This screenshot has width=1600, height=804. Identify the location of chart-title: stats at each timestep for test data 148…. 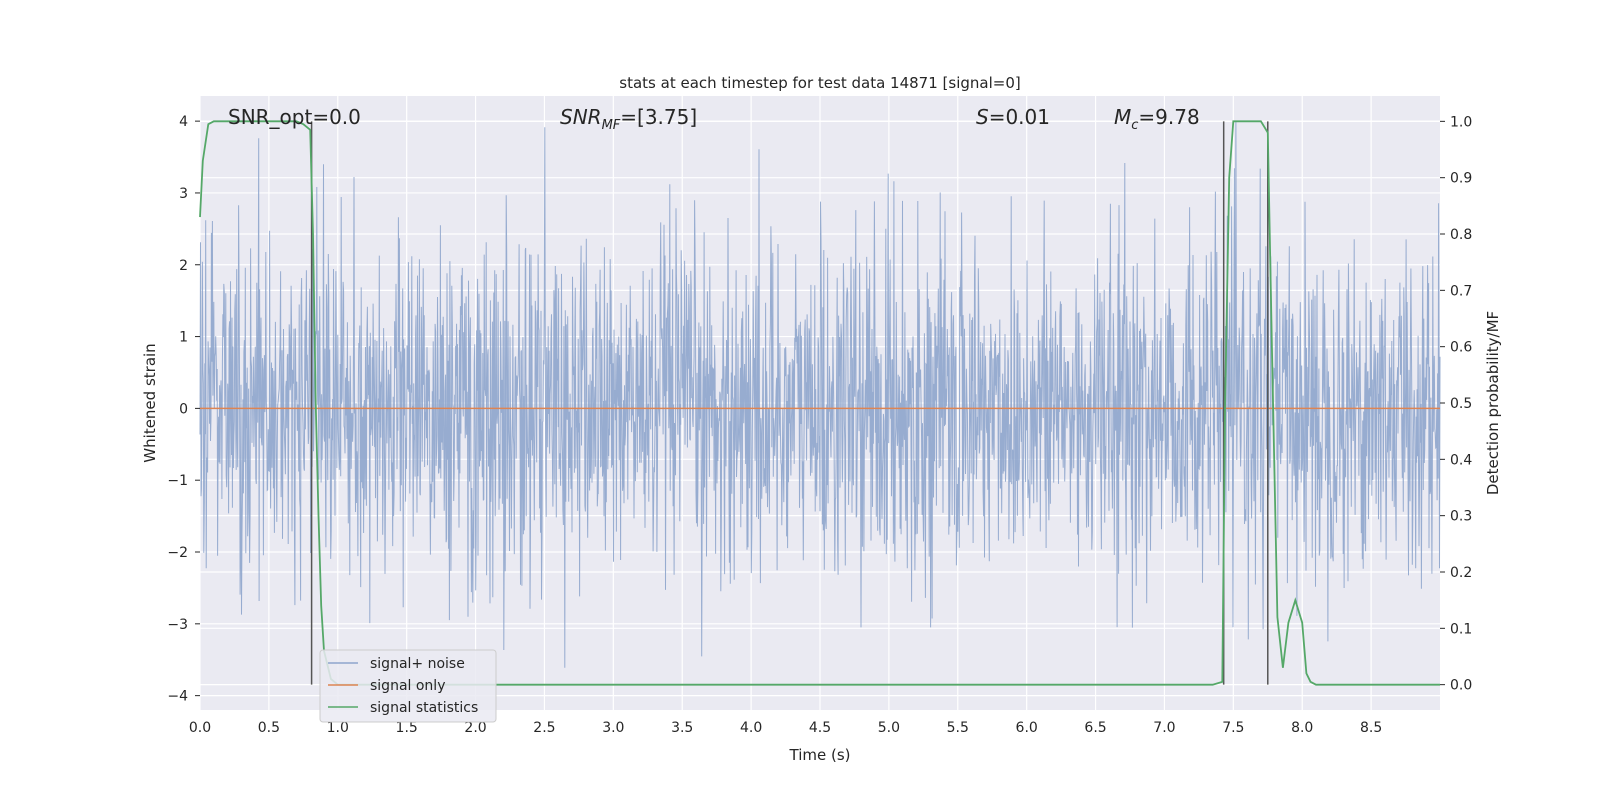
(819, 83).